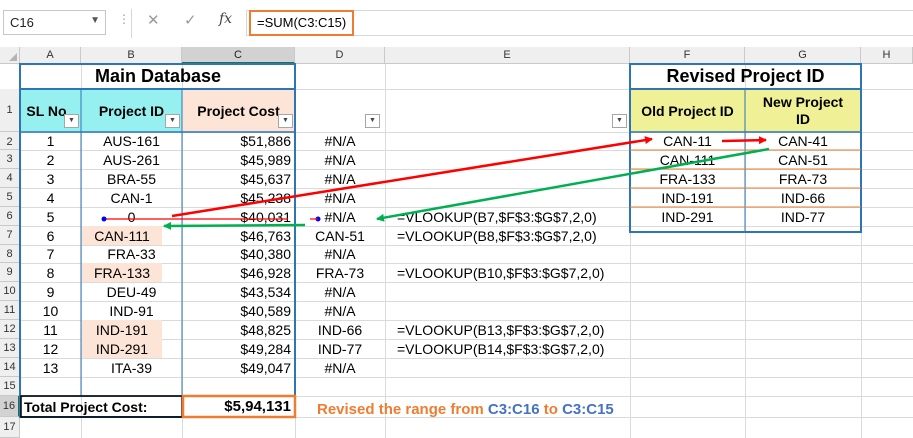  Describe the element at coordinates (372, 121) in the screenshot. I see `filter-column-d-icon: ▼` at that location.